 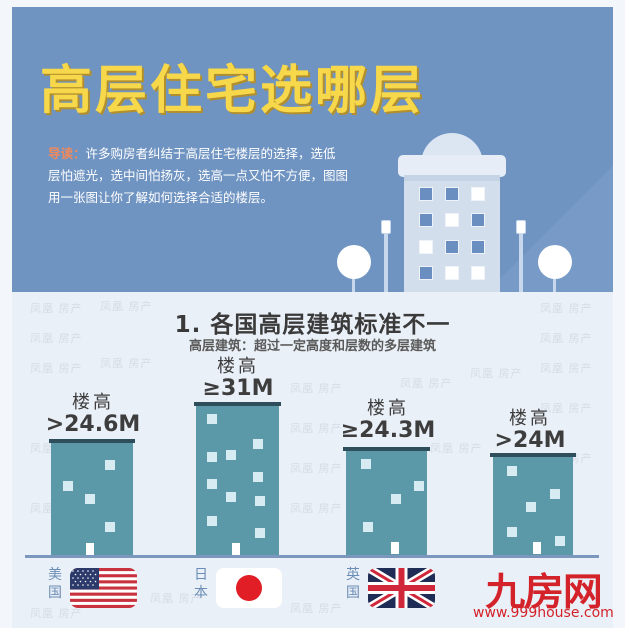 I want to click on uk-flag-icon, so click(x=401, y=588).